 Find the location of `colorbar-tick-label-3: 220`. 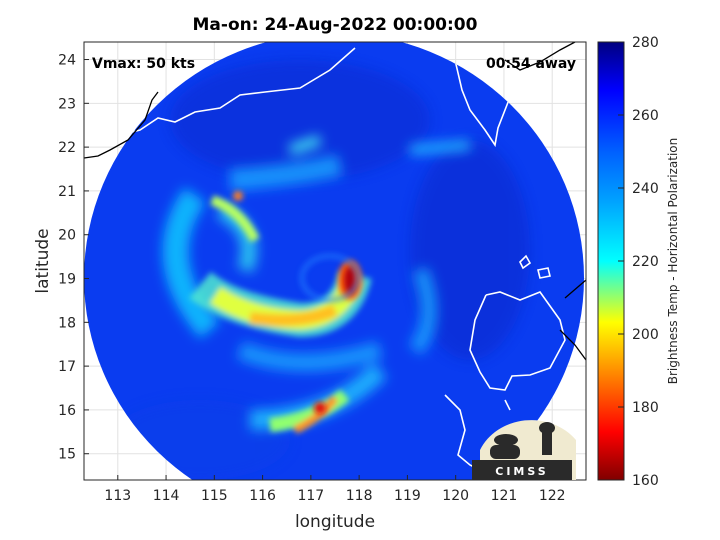

colorbar-tick-label-3: 220 is located at coordinates (645, 262).